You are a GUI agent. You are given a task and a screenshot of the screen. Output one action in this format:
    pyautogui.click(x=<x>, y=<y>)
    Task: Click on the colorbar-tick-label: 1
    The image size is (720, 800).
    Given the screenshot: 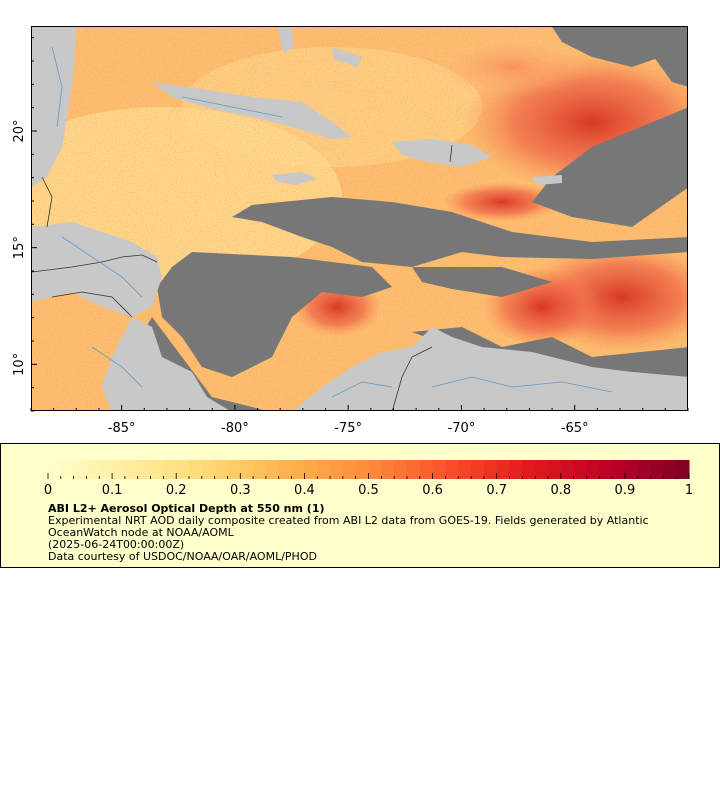 What is the action you would take?
    pyautogui.click(x=689, y=490)
    